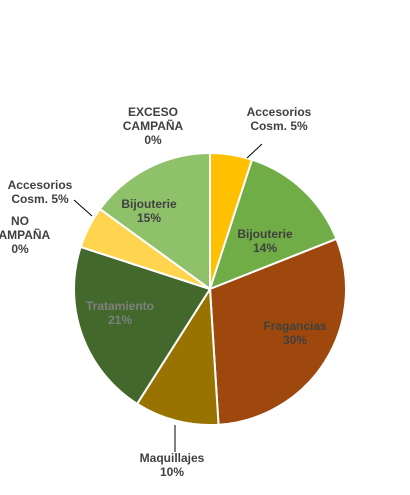 The image size is (410, 495). What do you see at coordinates (295, 340) in the screenshot?
I see `slice-label-line: 30%` at bounding box center [295, 340].